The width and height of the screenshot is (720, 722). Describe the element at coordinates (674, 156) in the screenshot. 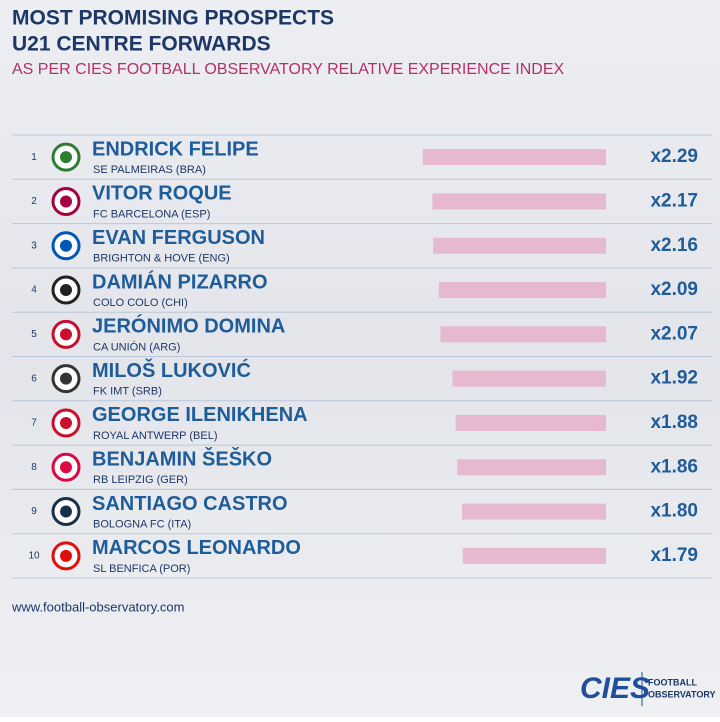

I see `value-label: x2.29` at that location.